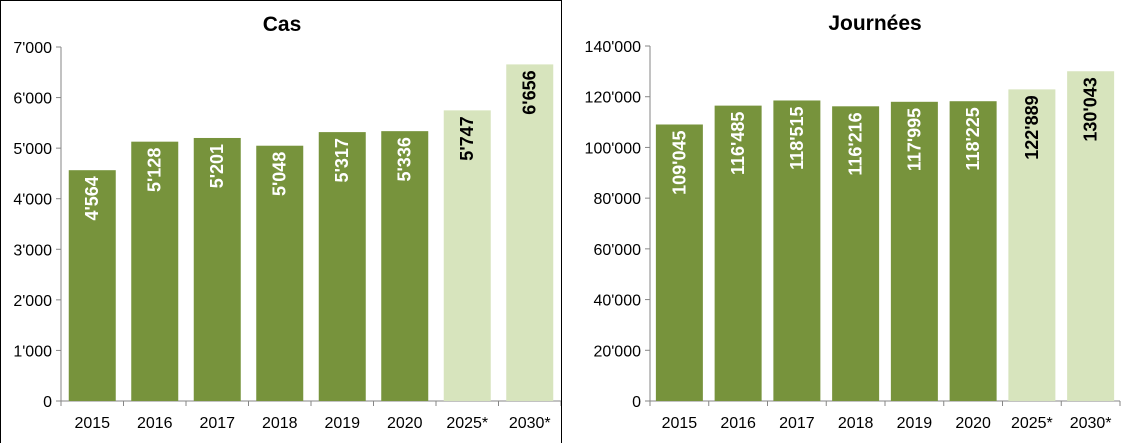  What do you see at coordinates (613, 47) in the screenshot?
I see `y-tick-label: 140'000` at bounding box center [613, 47].